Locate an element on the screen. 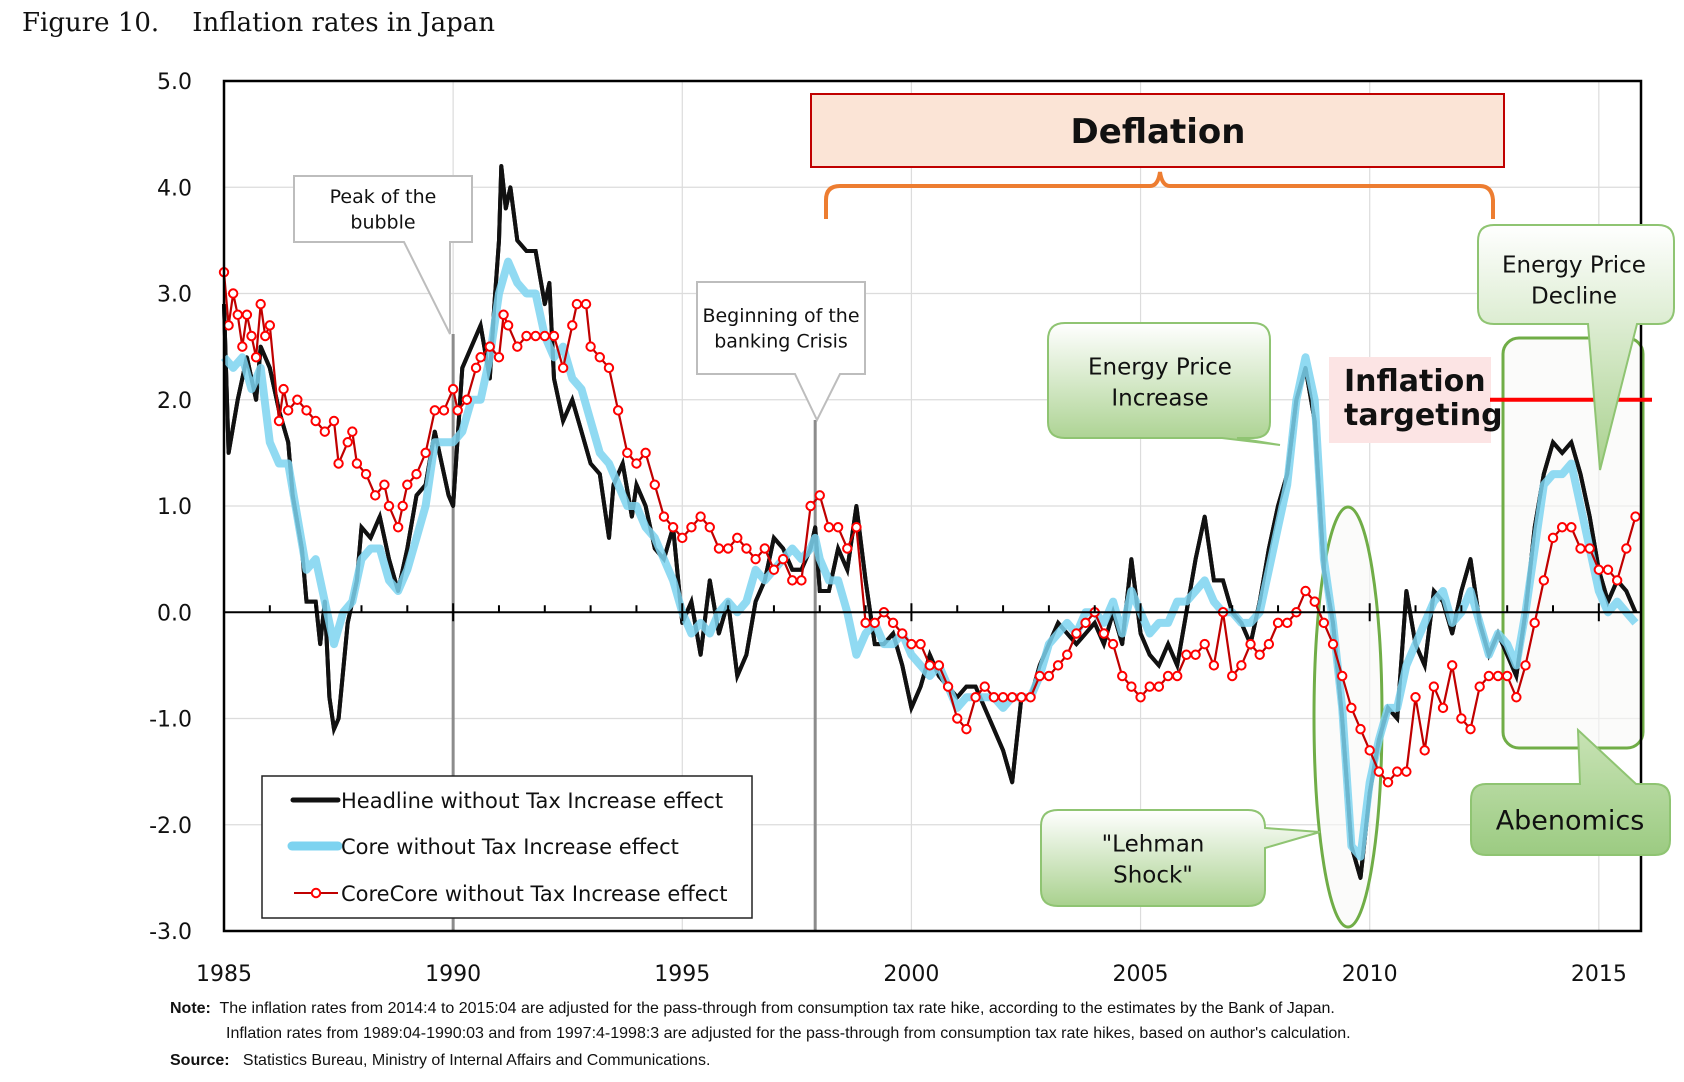 The width and height of the screenshot is (1684, 1082). banking-callout-text: Beginning of the is located at coordinates (780, 316).